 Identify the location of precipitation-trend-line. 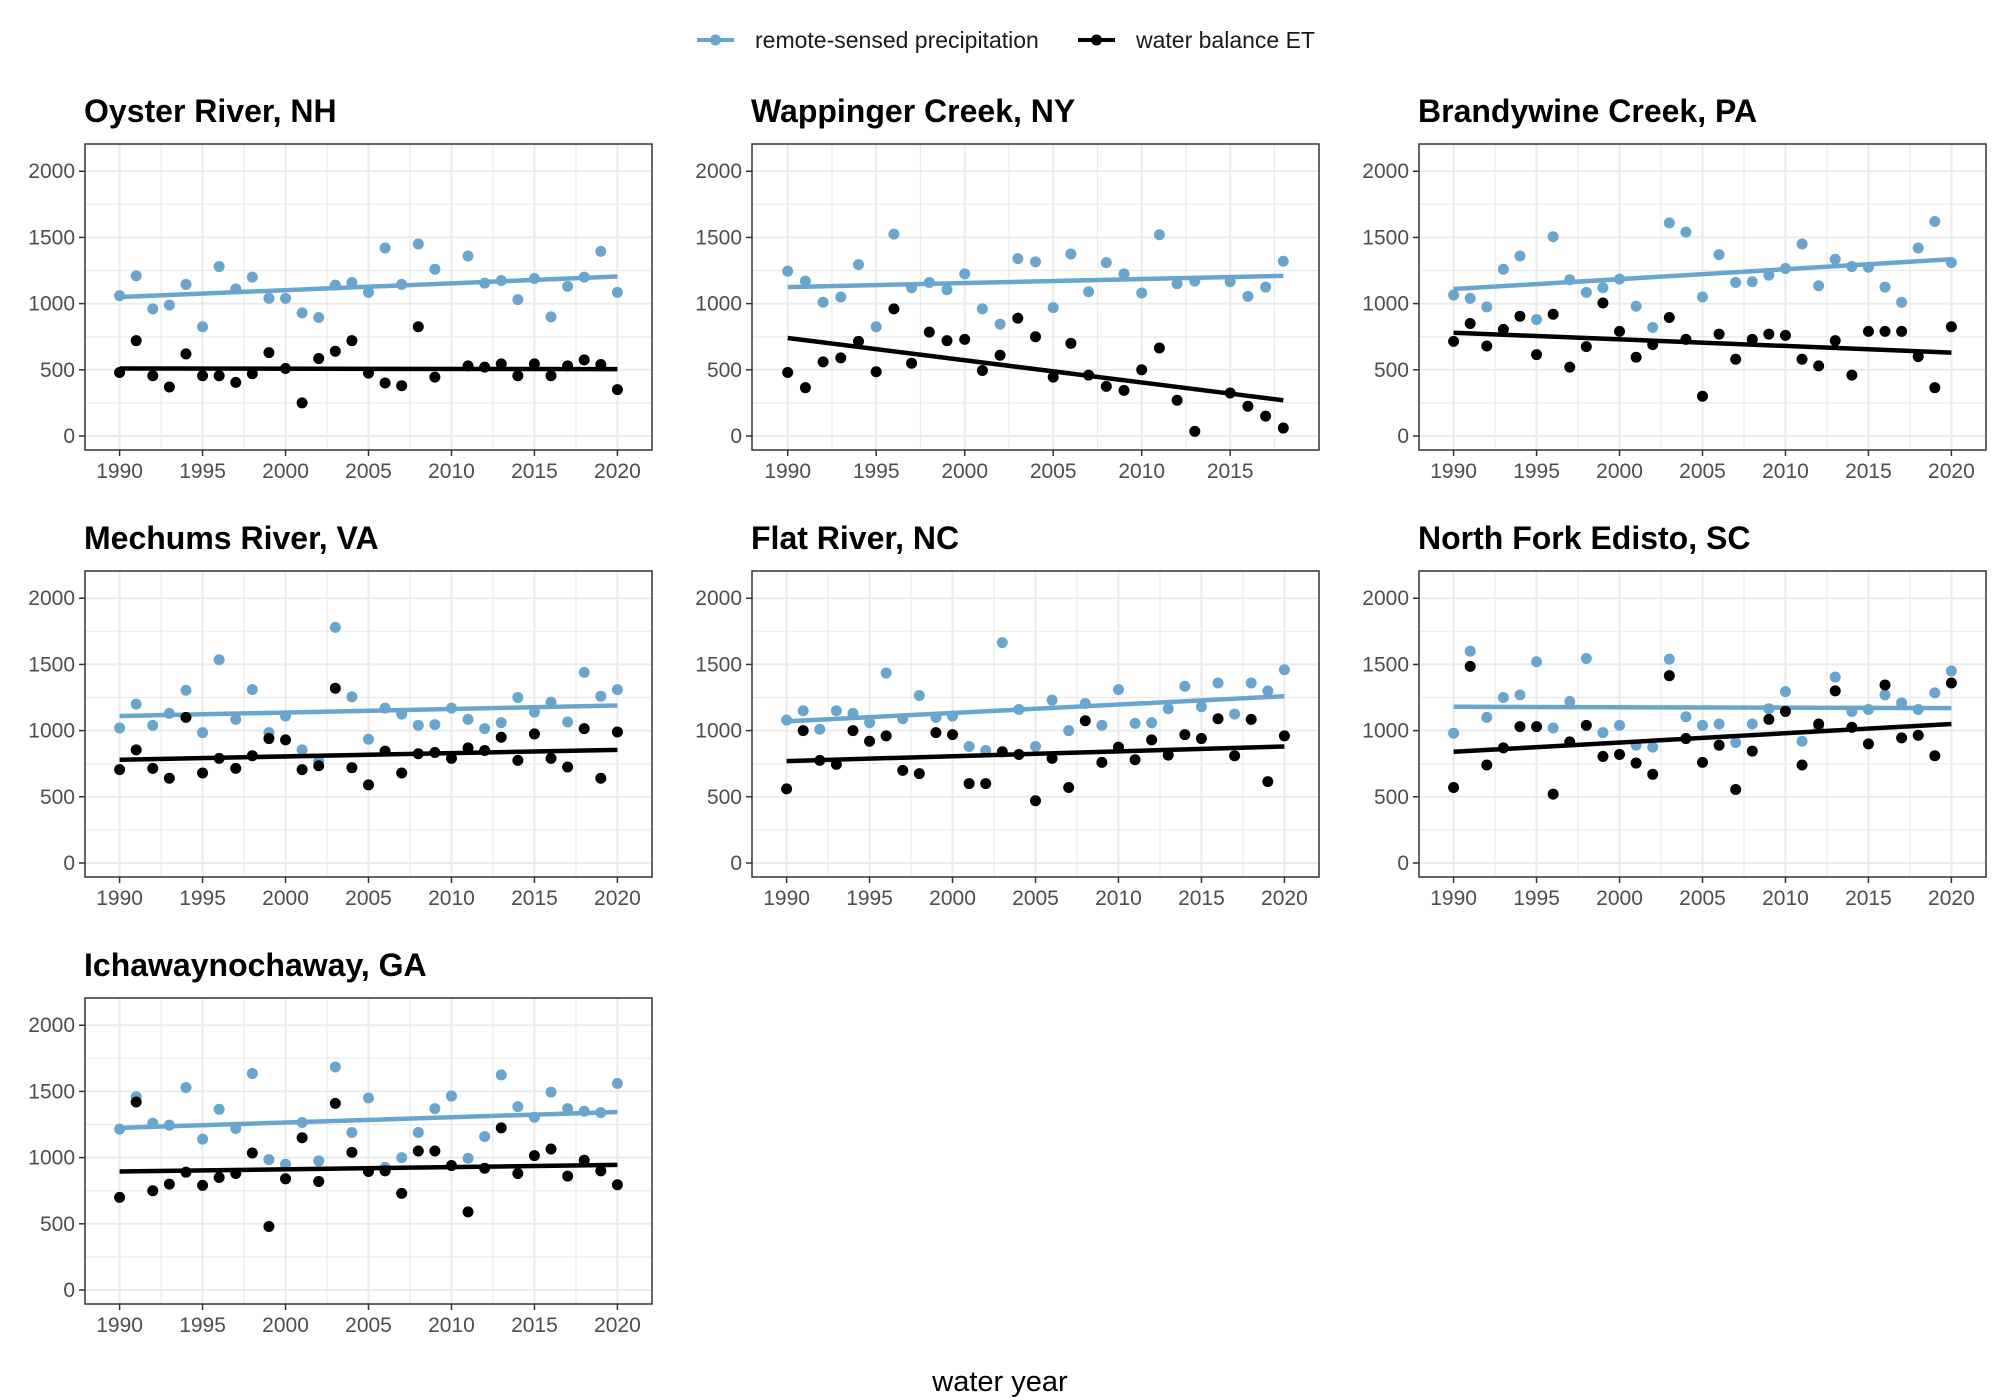
(1035, 281).